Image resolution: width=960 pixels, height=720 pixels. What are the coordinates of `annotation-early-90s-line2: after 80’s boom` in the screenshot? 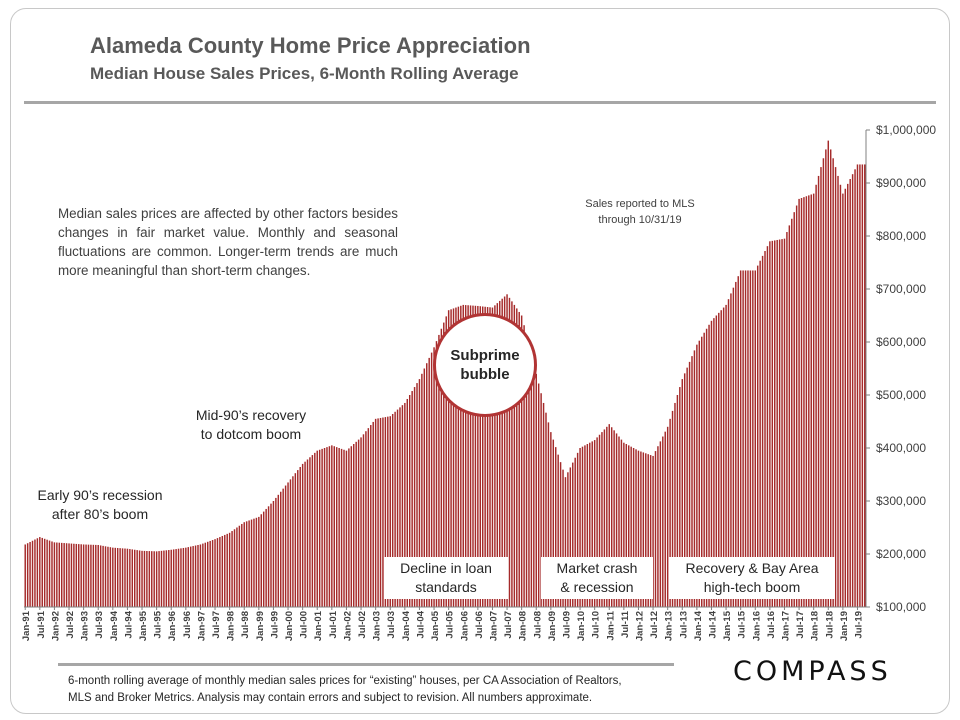 It's located at (100, 514).